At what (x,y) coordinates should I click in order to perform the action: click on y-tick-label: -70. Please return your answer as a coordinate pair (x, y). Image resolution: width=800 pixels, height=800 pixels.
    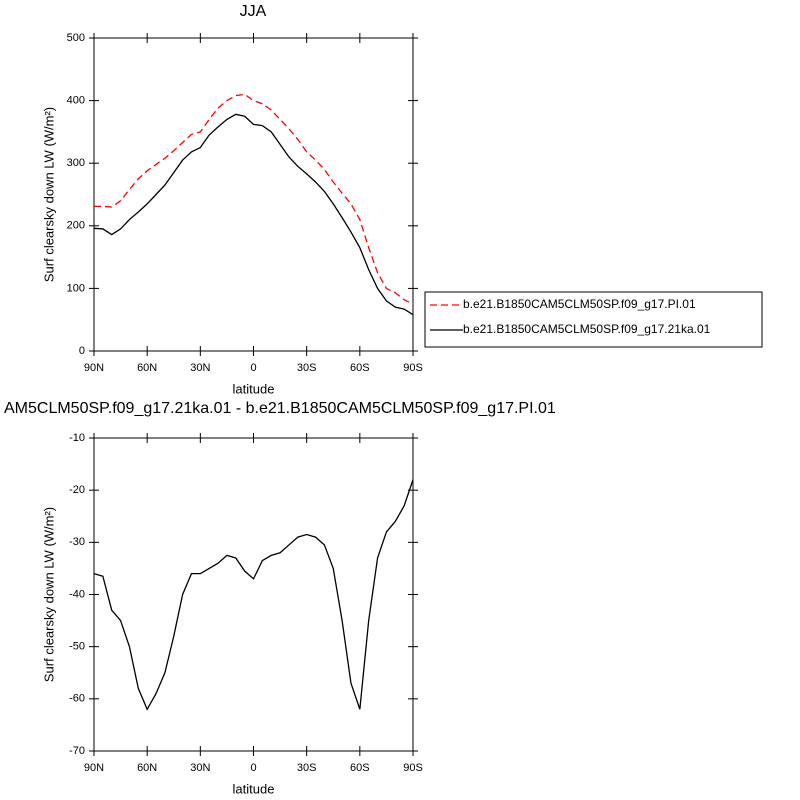
    Looking at the image, I should click on (77, 751).